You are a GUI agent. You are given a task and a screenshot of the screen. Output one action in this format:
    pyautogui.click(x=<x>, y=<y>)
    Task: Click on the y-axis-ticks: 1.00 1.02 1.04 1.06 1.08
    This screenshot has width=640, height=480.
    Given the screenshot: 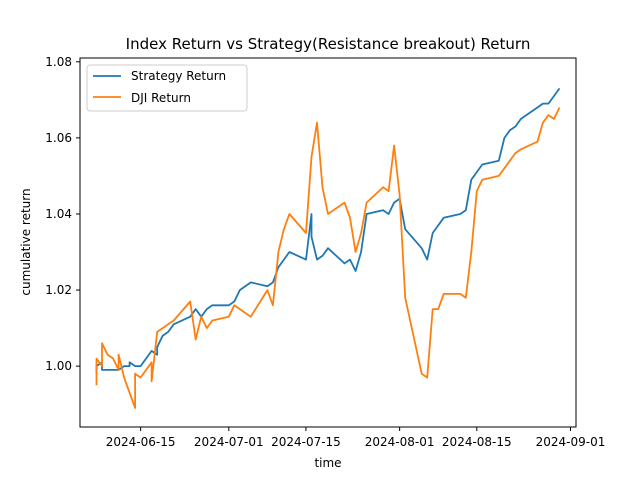 What is the action you would take?
    pyautogui.click(x=62, y=214)
    